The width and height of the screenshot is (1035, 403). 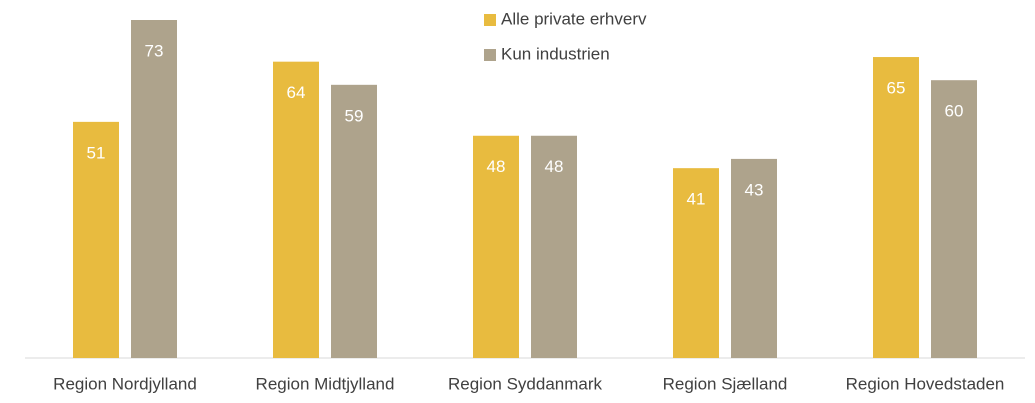 I want to click on value-label: 43, so click(x=754, y=189).